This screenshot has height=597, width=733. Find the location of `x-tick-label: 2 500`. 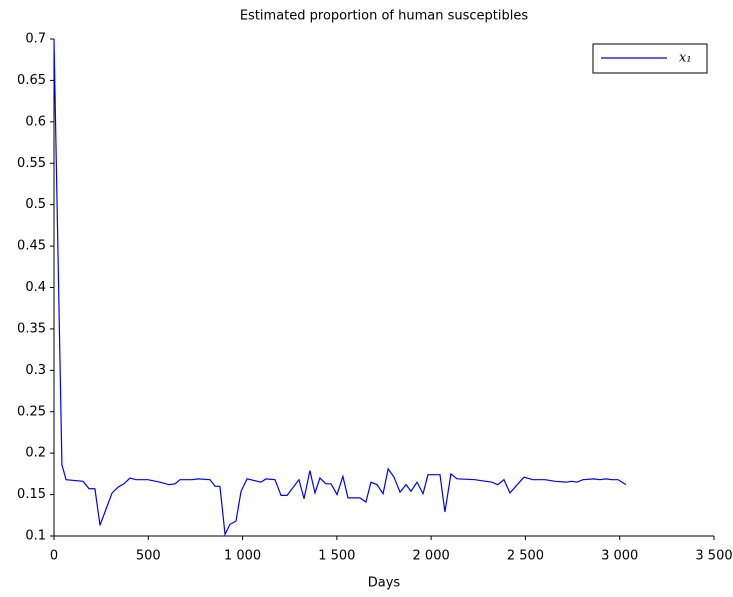

x-tick-label: 2 500 is located at coordinates (525, 556).